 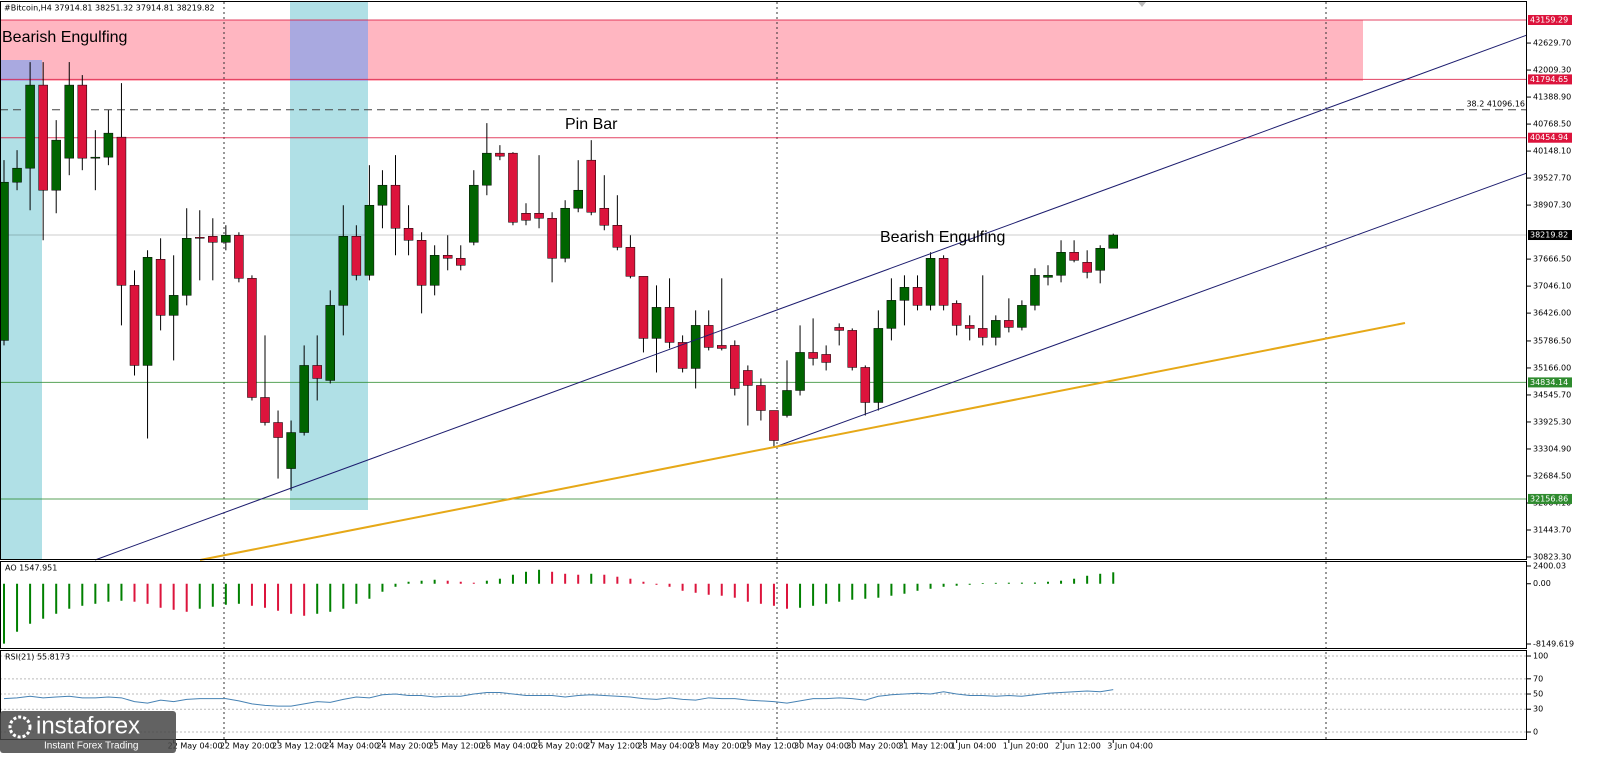 What do you see at coordinates (21, 70) in the screenshot?
I see `zone-overlap` at bounding box center [21, 70].